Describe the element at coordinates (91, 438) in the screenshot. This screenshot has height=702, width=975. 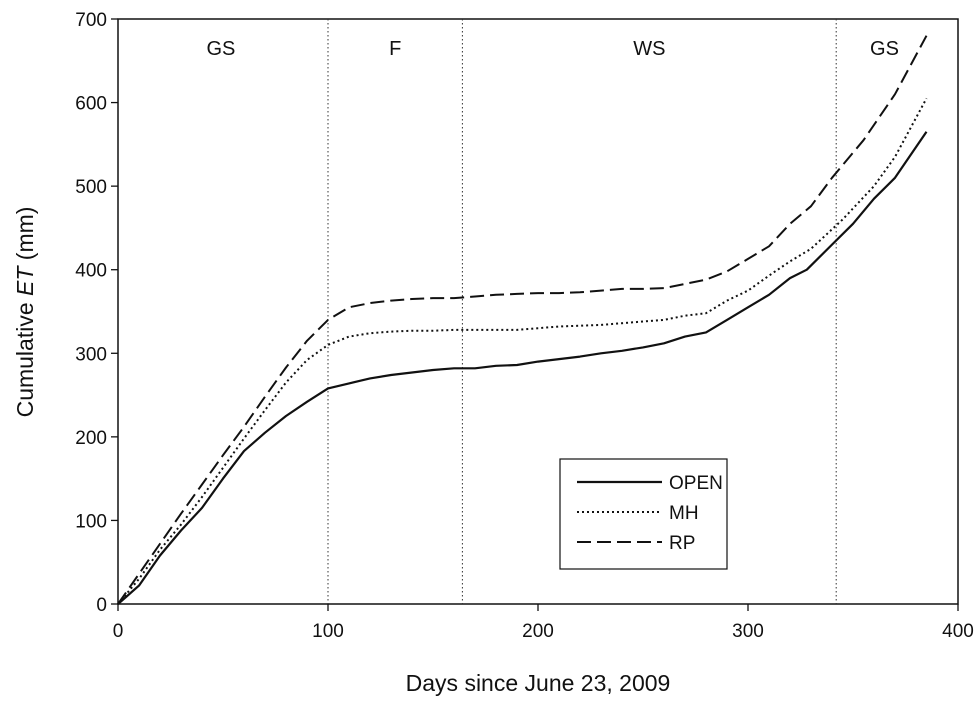
I see `y-tick-label: 200` at that location.